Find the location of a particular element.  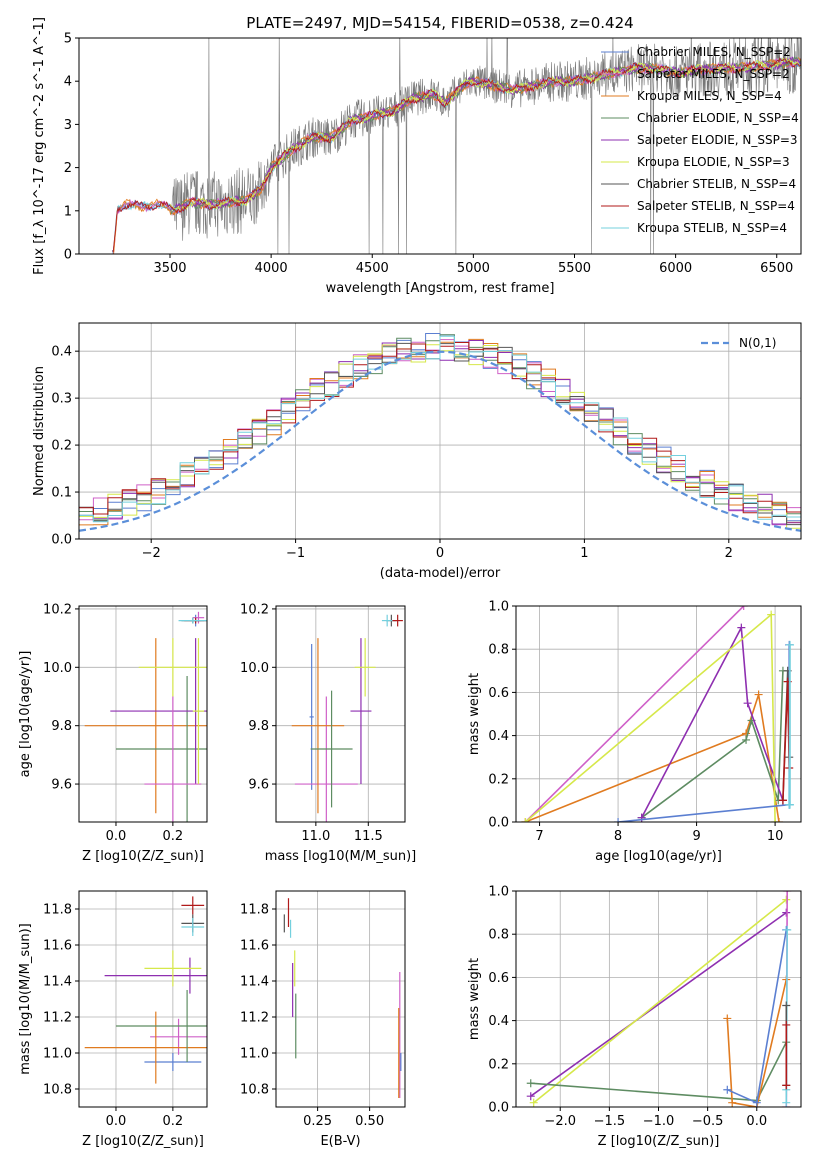

y-axis-label: Flux [f_λ 10^-17 erg cm^-2 s^-1 A^-1] is located at coordinates (39, 146).